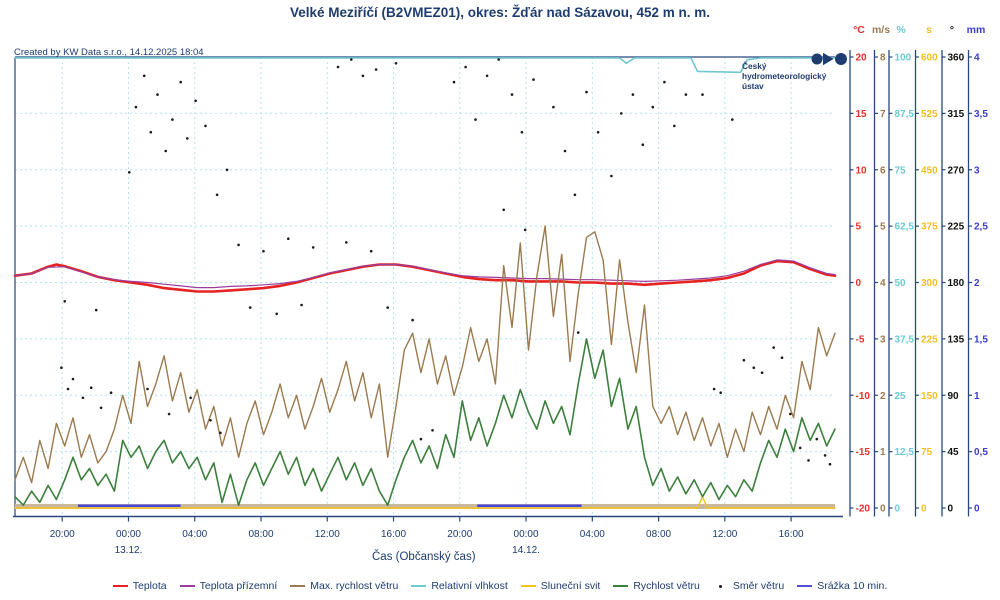 The width and height of the screenshot is (1000, 600). I want to click on y-tick-label: 100, so click(903, 58).